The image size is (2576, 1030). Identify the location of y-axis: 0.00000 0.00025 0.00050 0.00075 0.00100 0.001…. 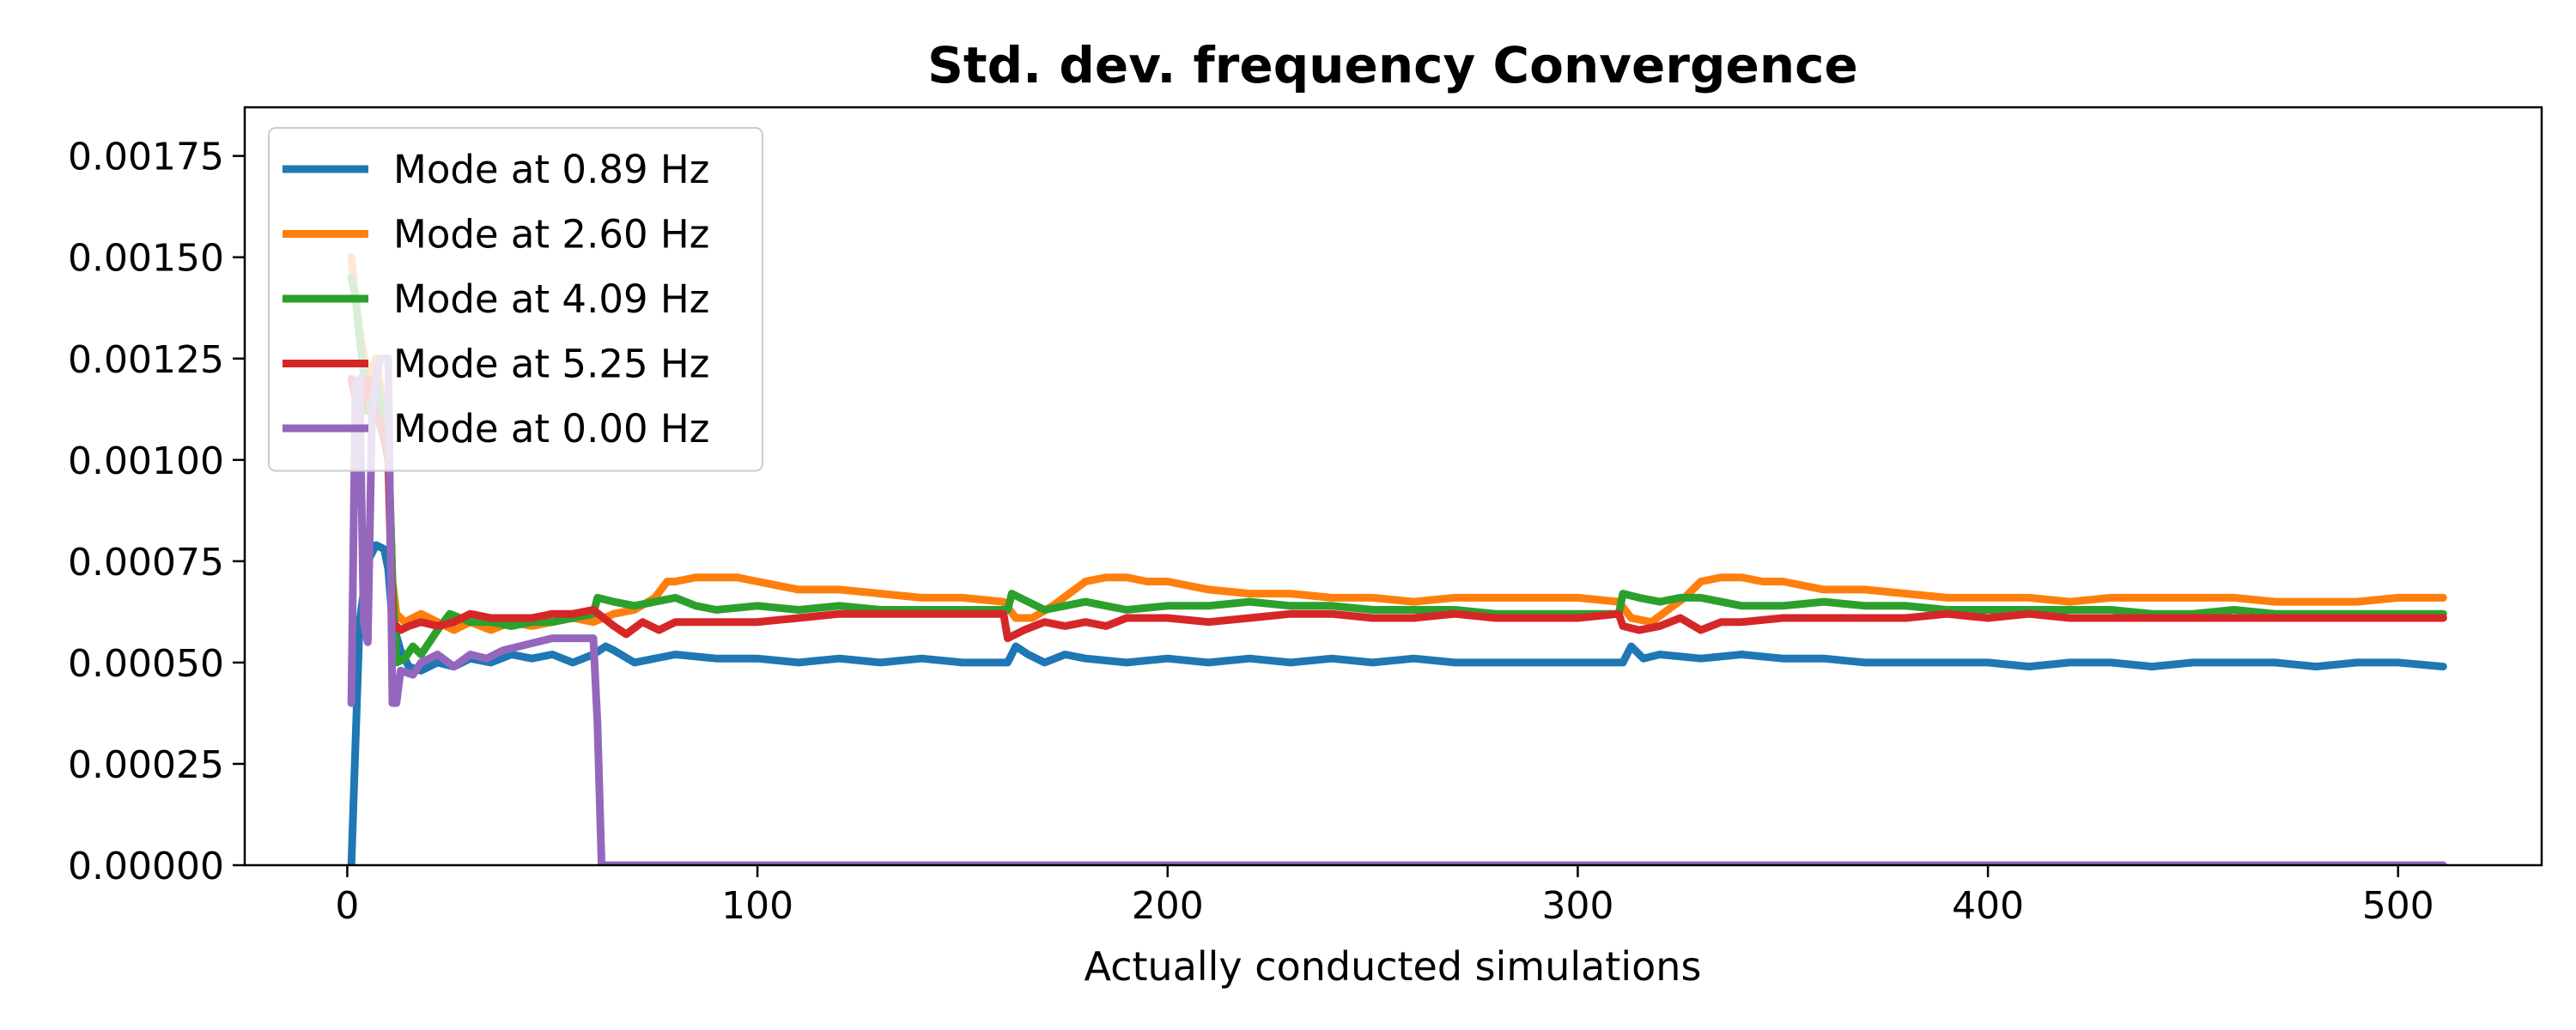
(156, 512).